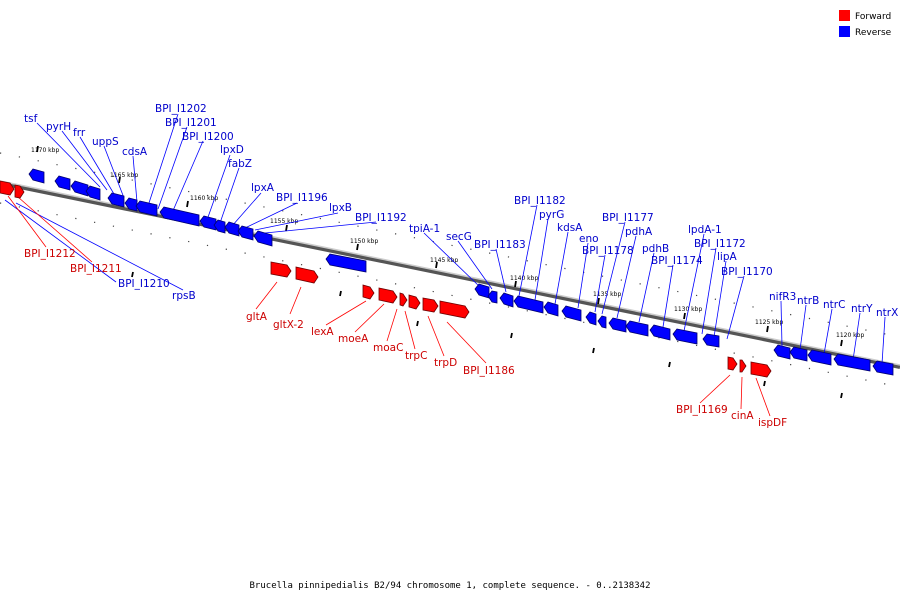 This screenshot has width=900, height=600. Describe the element at coordinates (883, 368) in the screenshot. I see `gene-arrow-ntrX` at that location.